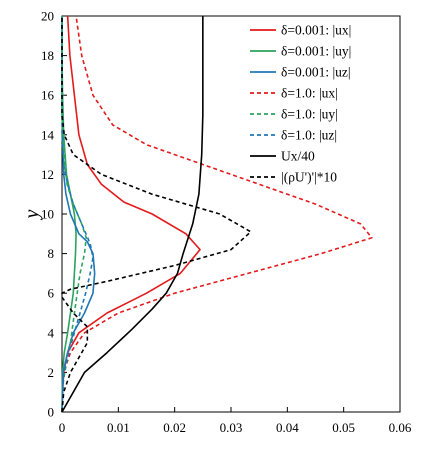 The height and width of the screenshot is (451, 425). I want to click on x-tick-label: 0.06, so click(400, 427).